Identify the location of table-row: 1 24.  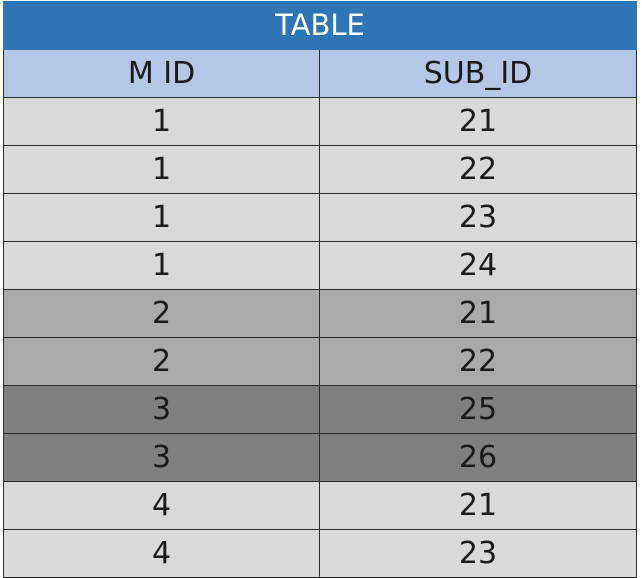
(320, 265).